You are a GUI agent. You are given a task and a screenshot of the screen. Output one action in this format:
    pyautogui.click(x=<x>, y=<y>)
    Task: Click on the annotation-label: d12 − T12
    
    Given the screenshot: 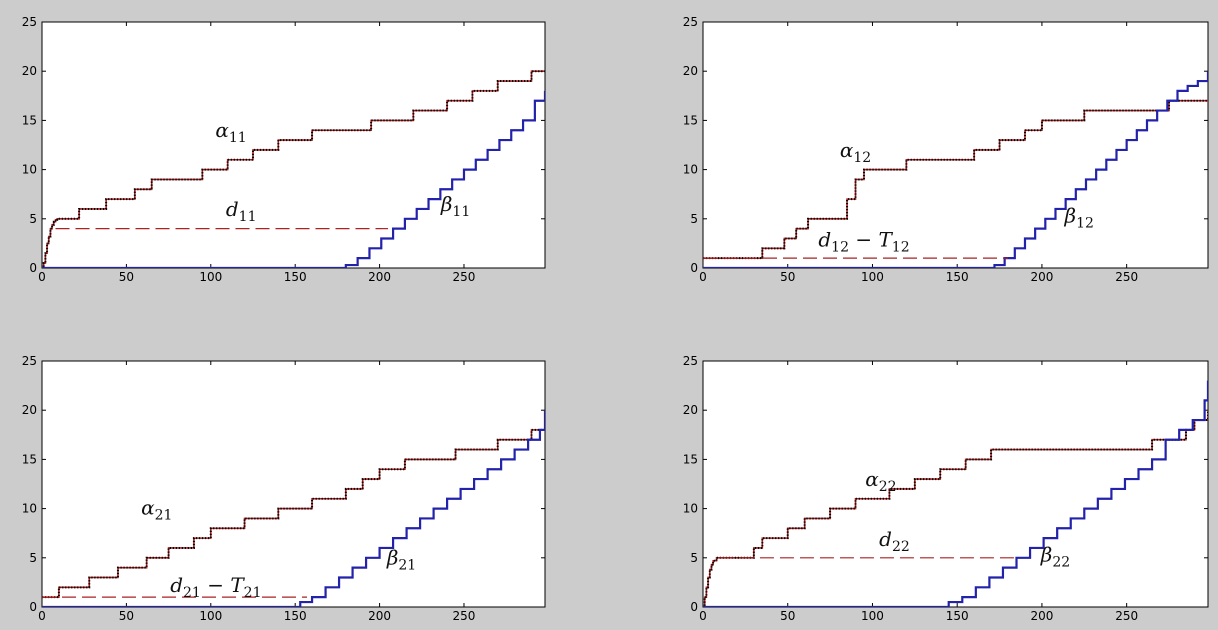 What is the action you would take?
    pyautogui.click(x=863, y=241)
    